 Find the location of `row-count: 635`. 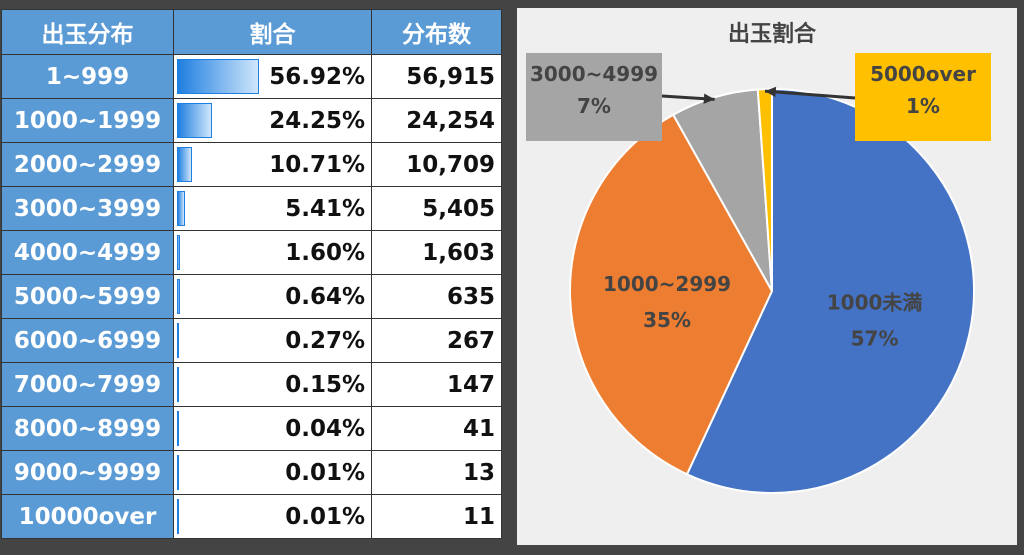

row-count: 635 is located at coordinates (436, 296).